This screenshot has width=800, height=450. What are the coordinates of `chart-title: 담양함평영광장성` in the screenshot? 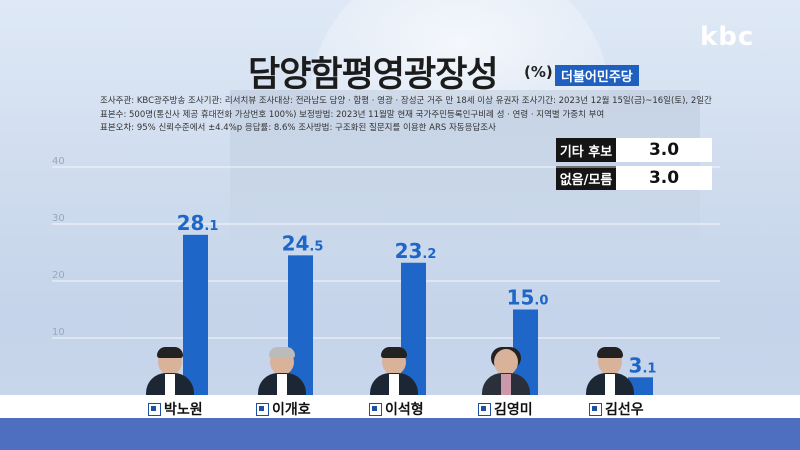 It's located at (373, 75).